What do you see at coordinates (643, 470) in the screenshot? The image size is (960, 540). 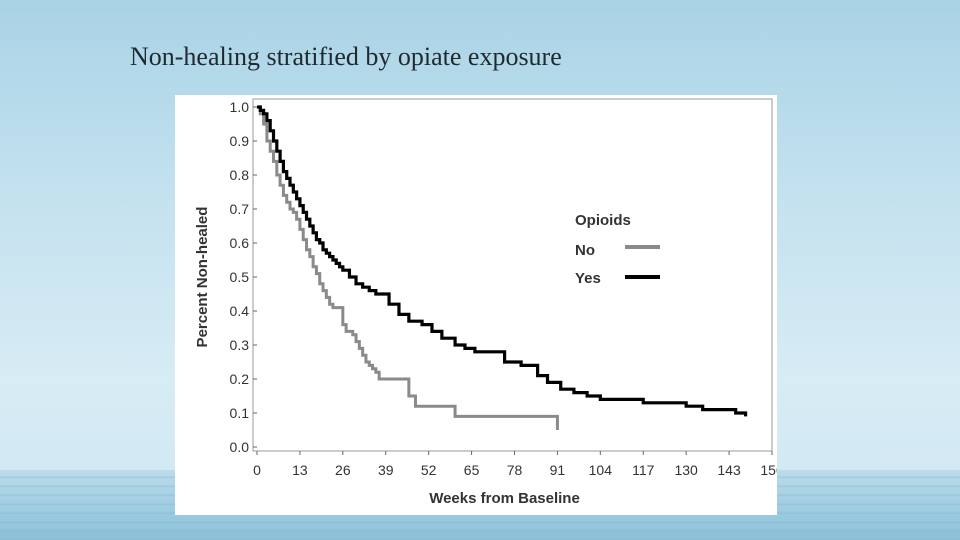 I see `x-tick-label: 117` at bounding box center [643, 470].